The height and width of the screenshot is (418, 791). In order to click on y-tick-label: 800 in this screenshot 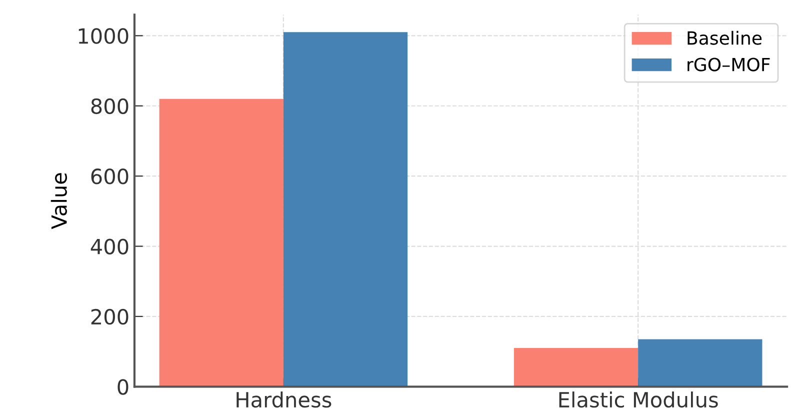, I will do `click(109, 106)`.